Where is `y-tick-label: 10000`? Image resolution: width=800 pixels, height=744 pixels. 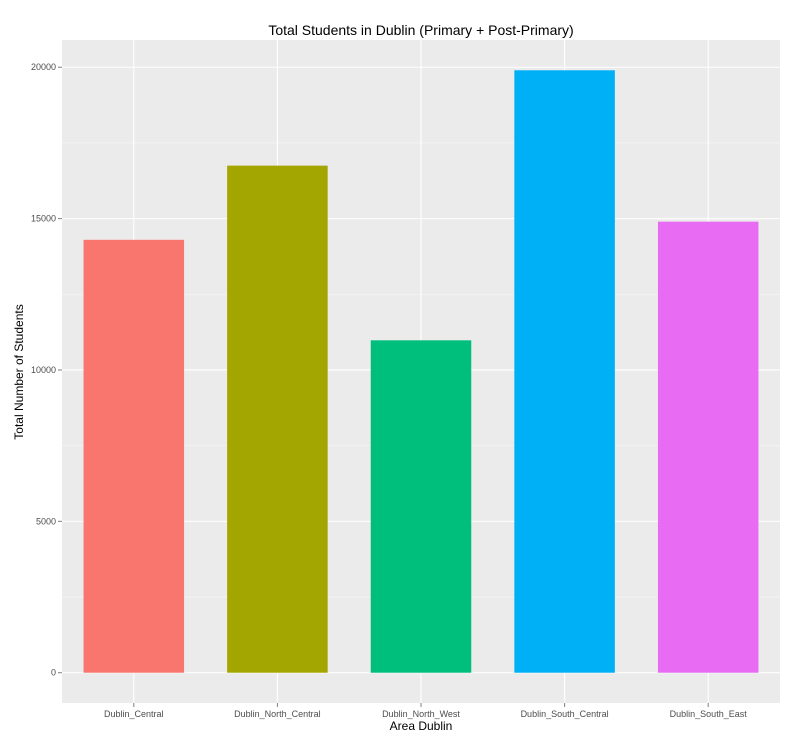 y-tick-label: 10000 is located at coordinates (43, 370).